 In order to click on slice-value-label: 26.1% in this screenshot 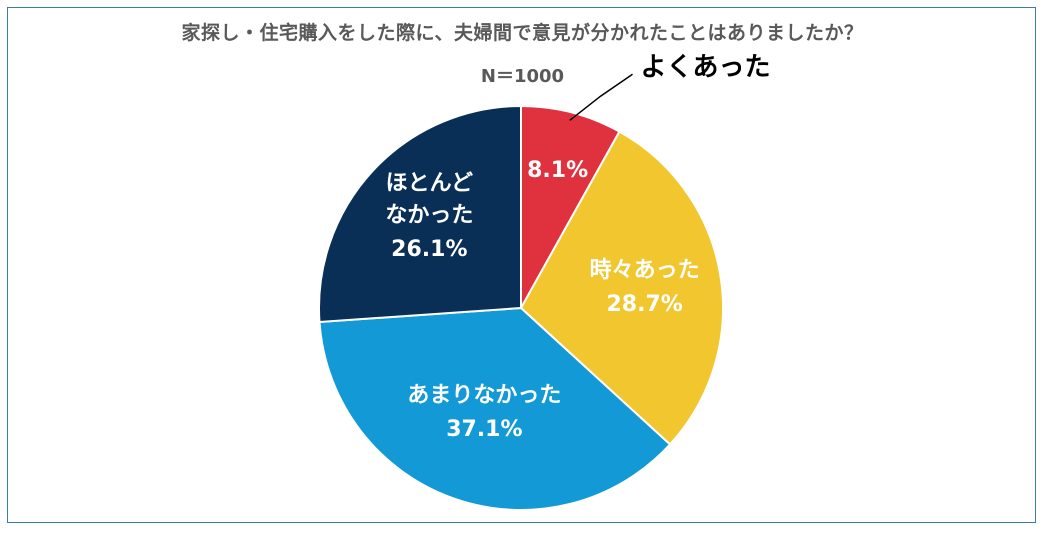, I will do `click(429, 249)`.